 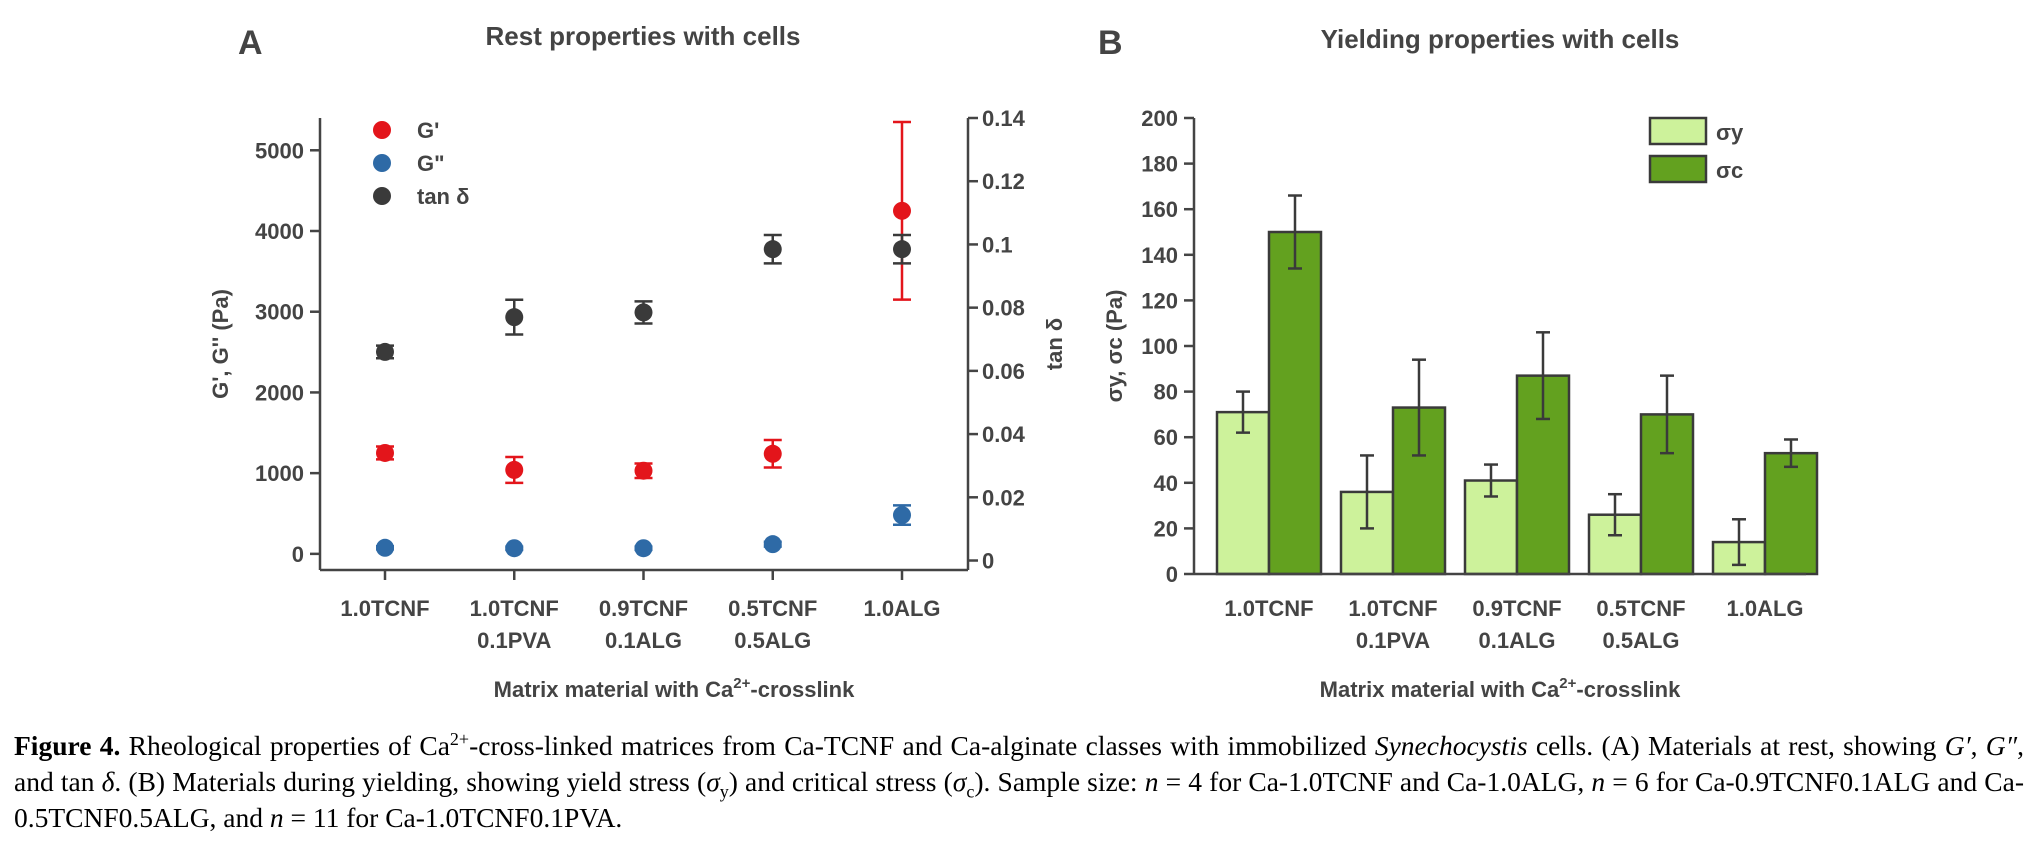 I want to click on legend-label: σy, so click(x=1730, y=132).